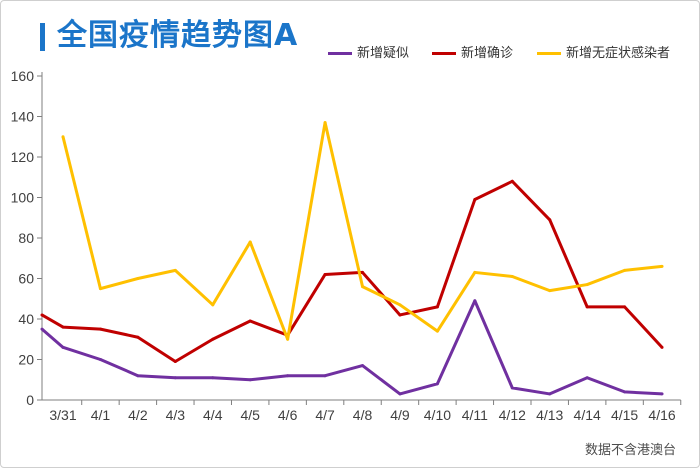 This screenshot has height=468, width=700. What do you see at coordinates (512, 415) in the screenshot?
I see `x-tick-label-4-12: 4/12` at bounding box center [512, 415].